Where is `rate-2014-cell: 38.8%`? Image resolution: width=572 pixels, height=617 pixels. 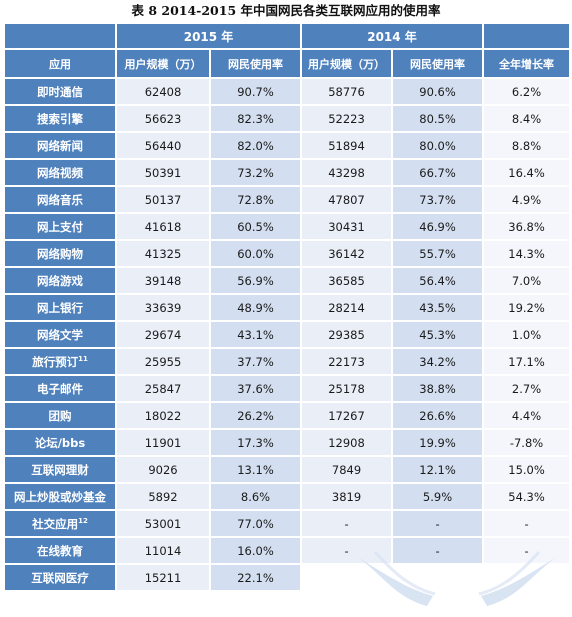
rate-2014-cell: 38.8% is located at coordinates (438, 388).